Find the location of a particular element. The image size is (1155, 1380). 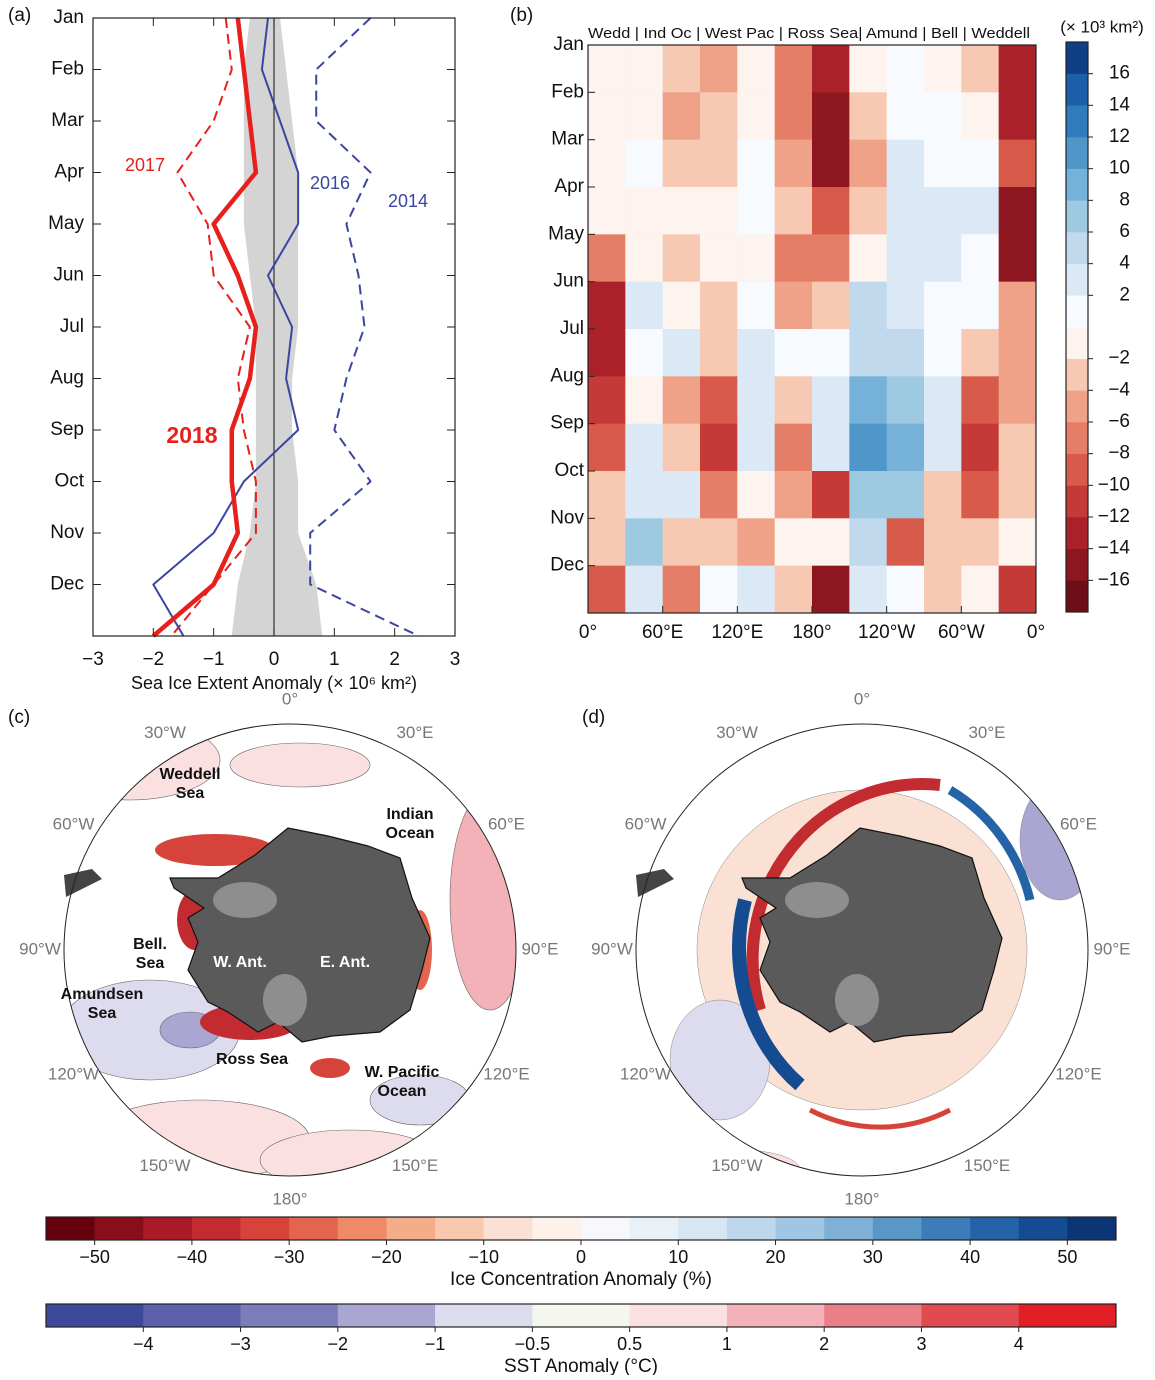

region-label: Weddell is located at coordinates (189, 774).